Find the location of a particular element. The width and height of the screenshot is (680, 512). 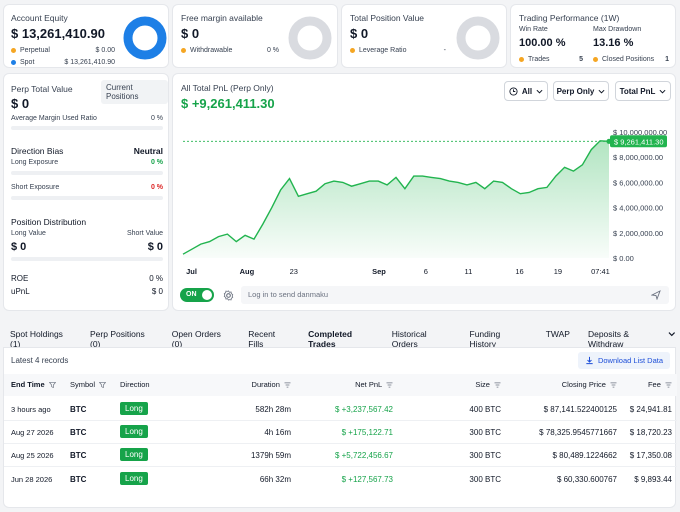

cell-closing-price: $ 60,330.600767 is located at coordinates (586, 479).